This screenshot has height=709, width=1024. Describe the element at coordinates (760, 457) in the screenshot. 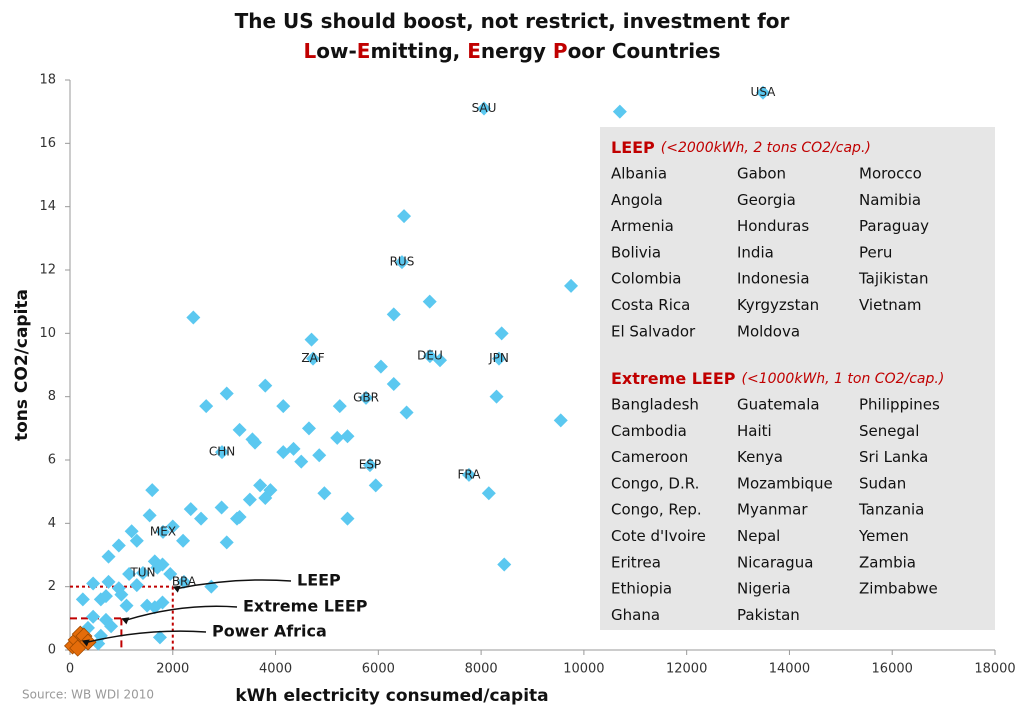

I see `country-name: Kenya` at that location.